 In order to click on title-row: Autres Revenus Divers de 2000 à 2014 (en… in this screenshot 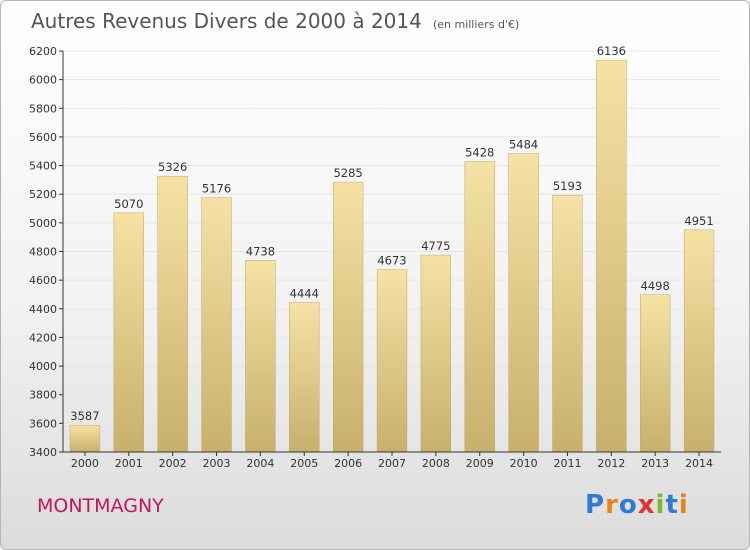, I will do `click(275, 21)`.